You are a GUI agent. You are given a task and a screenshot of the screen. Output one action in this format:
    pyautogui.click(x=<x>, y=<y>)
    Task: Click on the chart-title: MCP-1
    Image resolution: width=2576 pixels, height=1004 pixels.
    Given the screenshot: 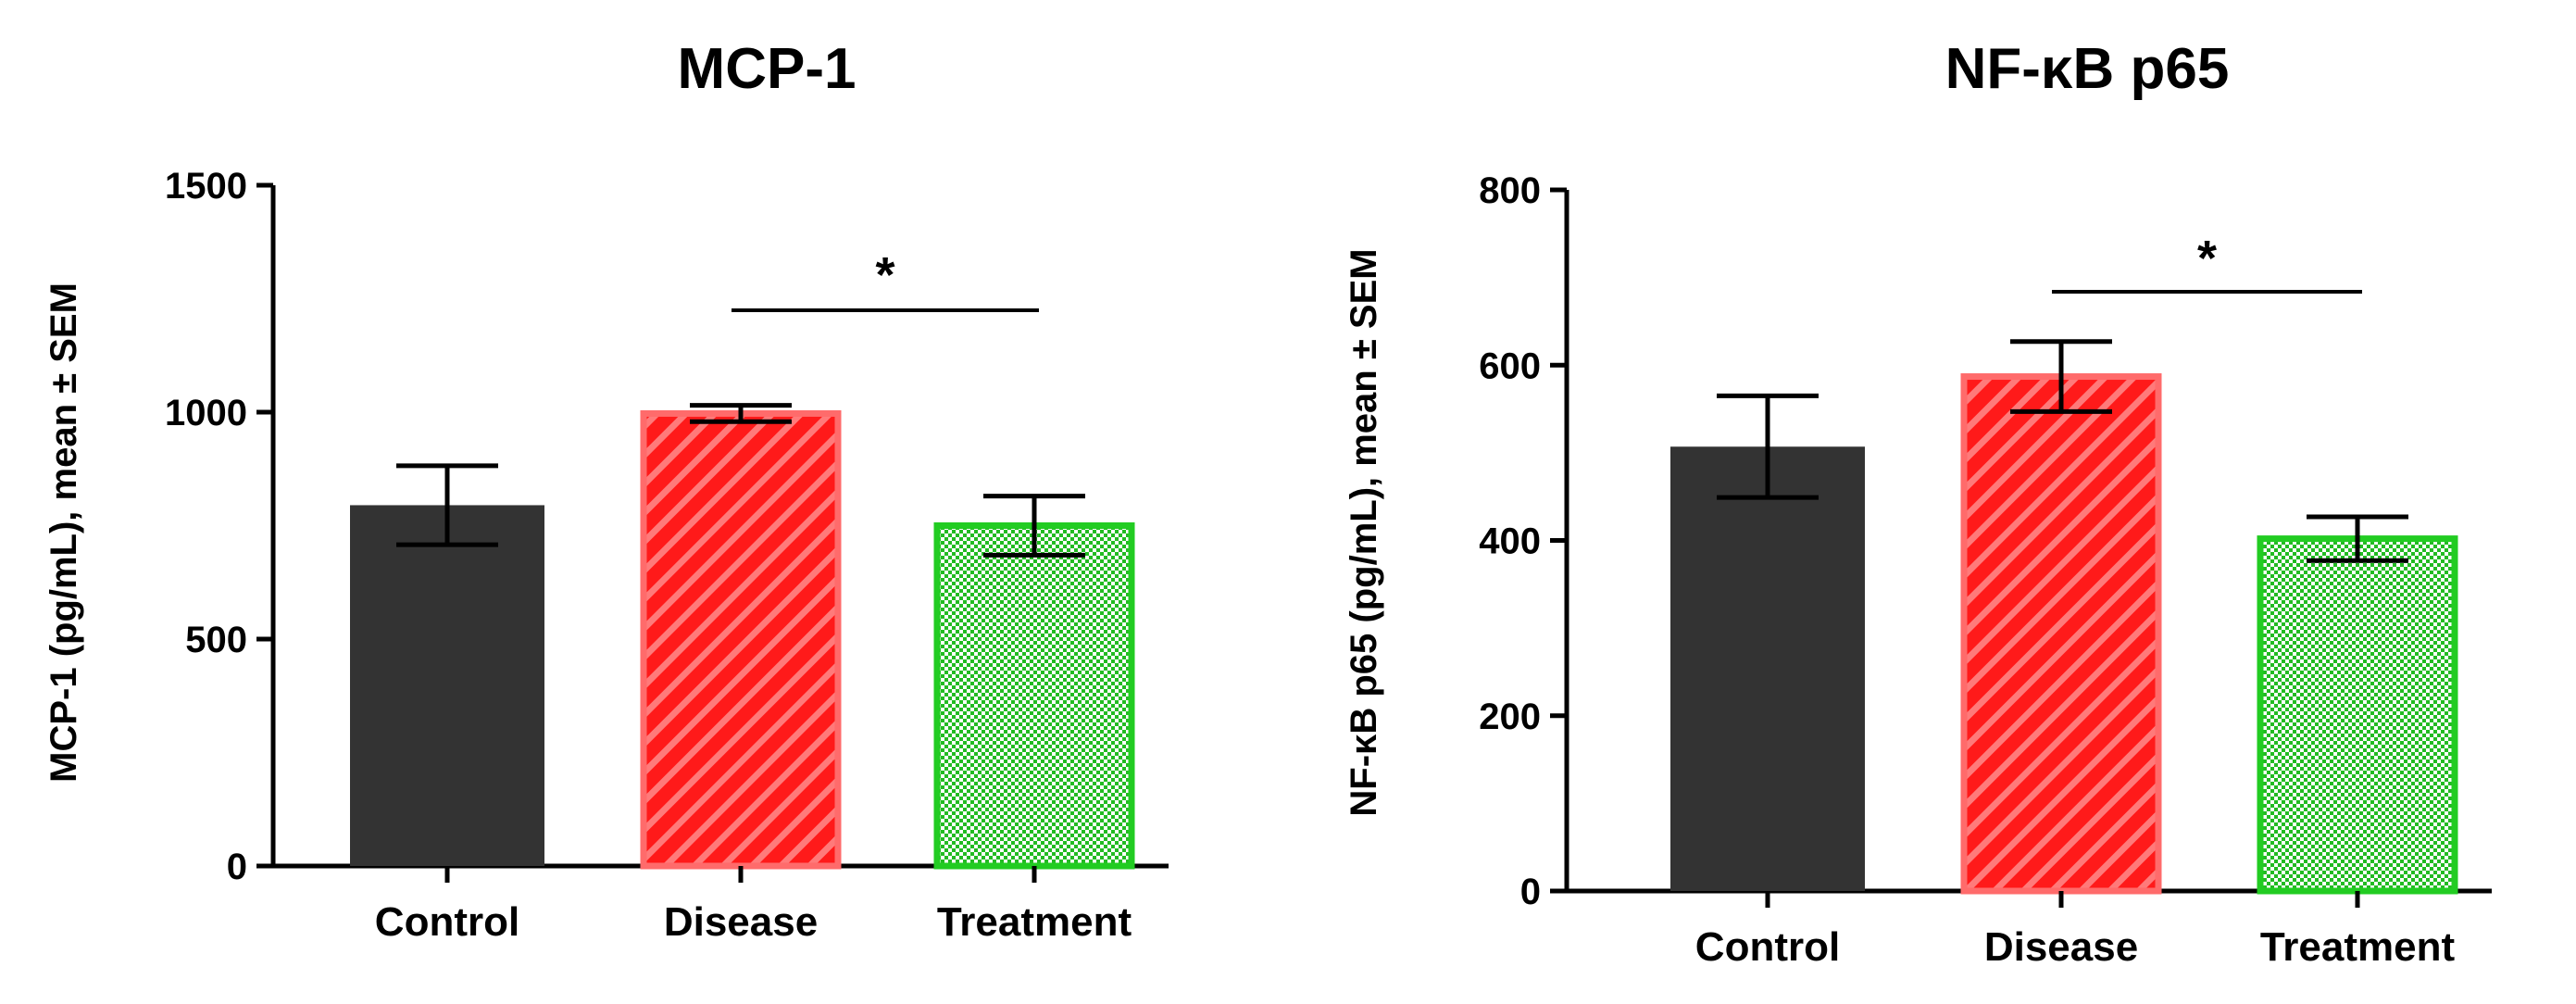 What is the action you would take?
    pyautogui.click(x=768, y=69)
    